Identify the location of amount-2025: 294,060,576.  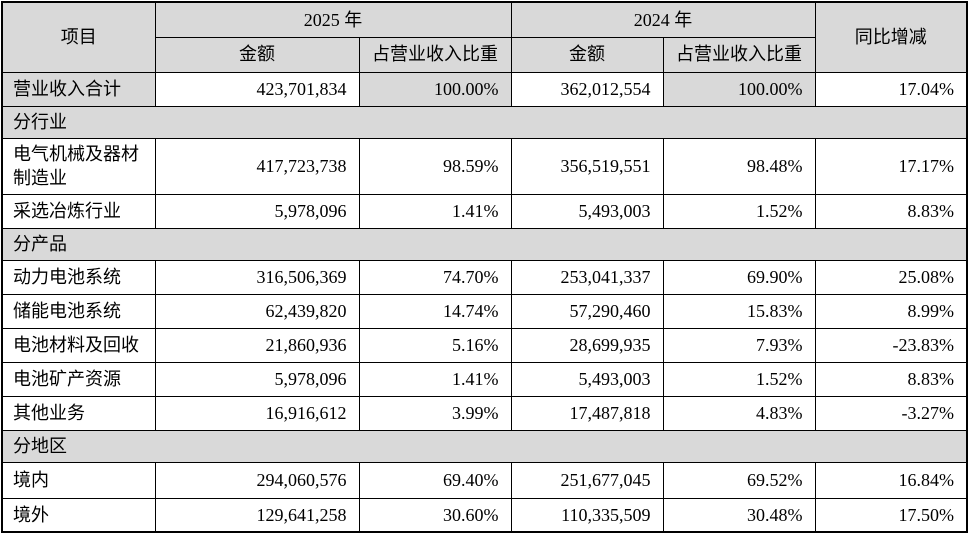
(257, 480).